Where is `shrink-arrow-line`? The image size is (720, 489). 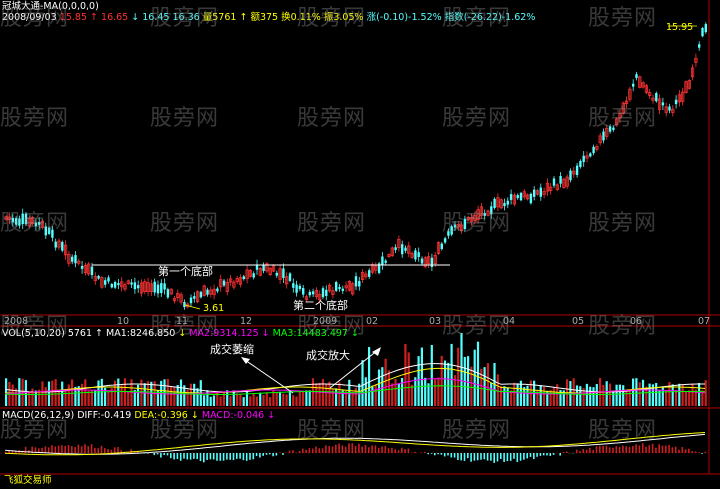 shrink-arrow-line is located at coordinates (269, 376).